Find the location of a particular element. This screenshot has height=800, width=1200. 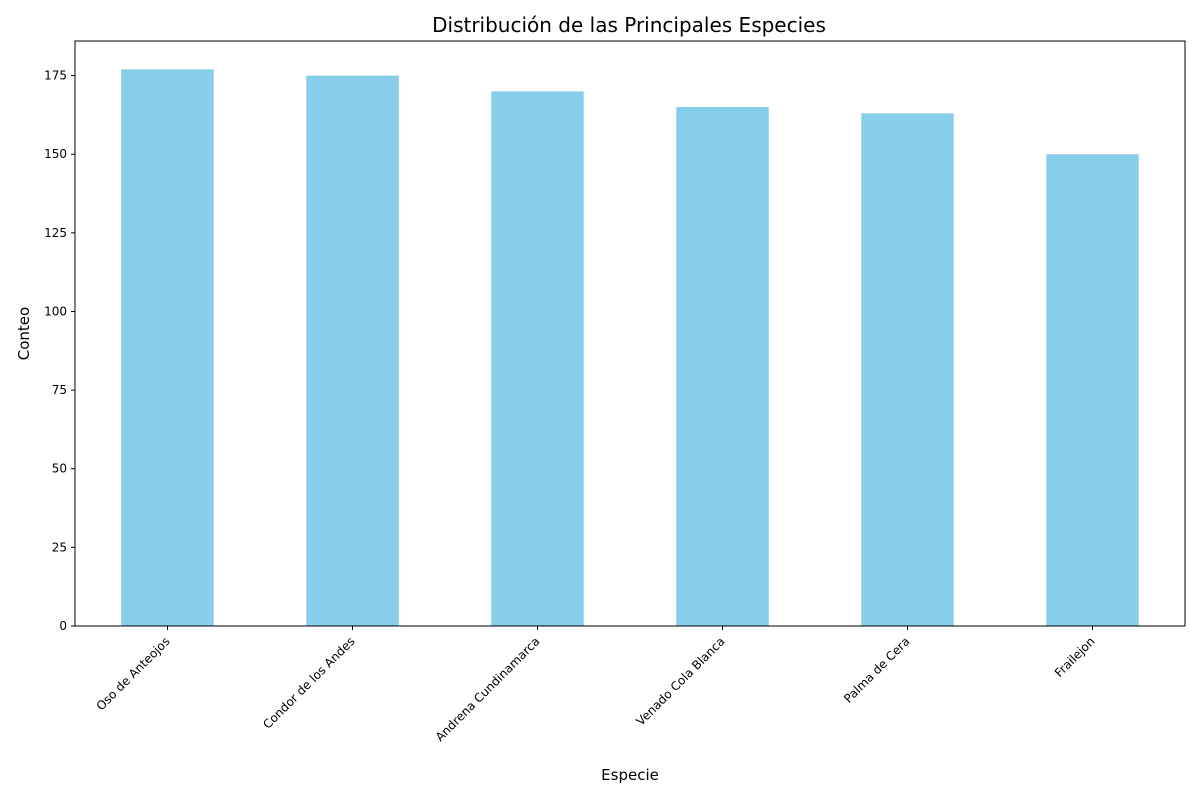

chart-title: Distribución de las Principales Especies is located at coordinates (629, 25).